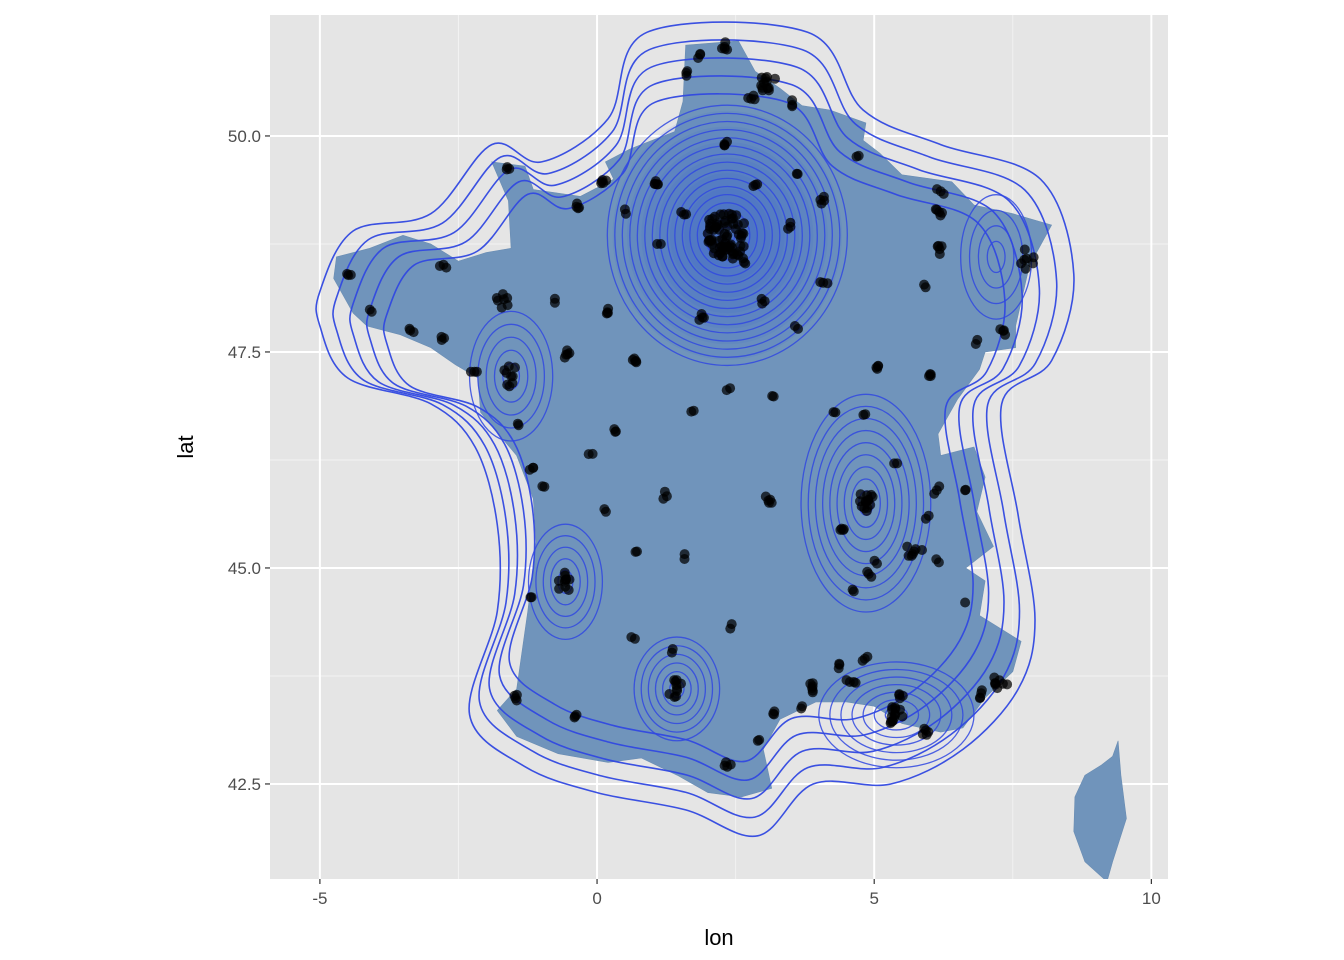  What do you see at coordinates (185, 446) in the screenshot?
I see `y-axis-title: lat` at bounding box center [185, 446].